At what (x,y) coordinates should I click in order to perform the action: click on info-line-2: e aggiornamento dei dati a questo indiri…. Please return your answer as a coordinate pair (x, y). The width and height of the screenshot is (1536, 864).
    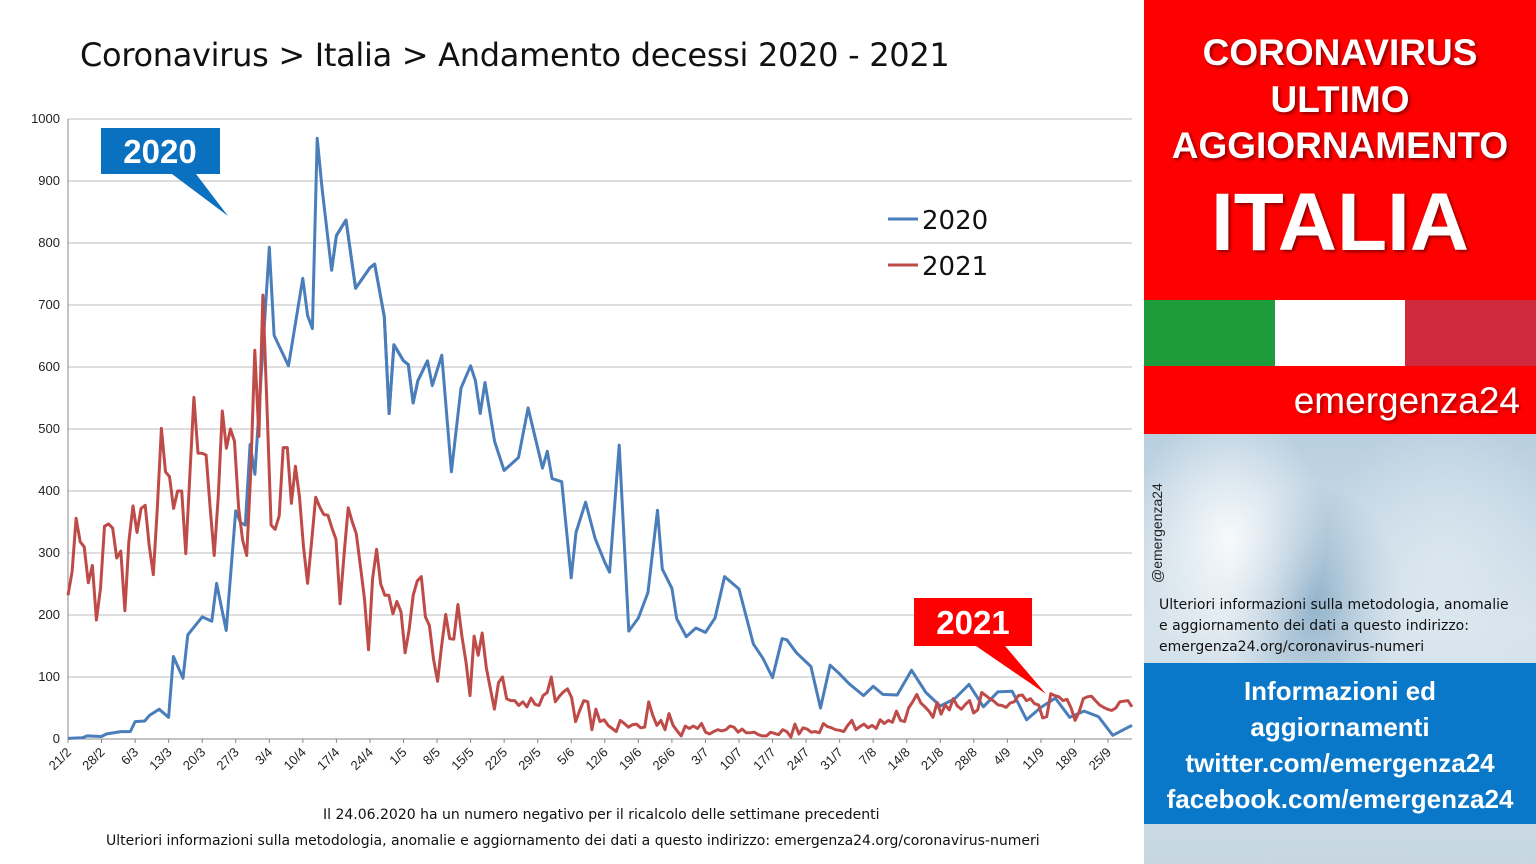
    Looking at the image, I should click on (1314, 626).